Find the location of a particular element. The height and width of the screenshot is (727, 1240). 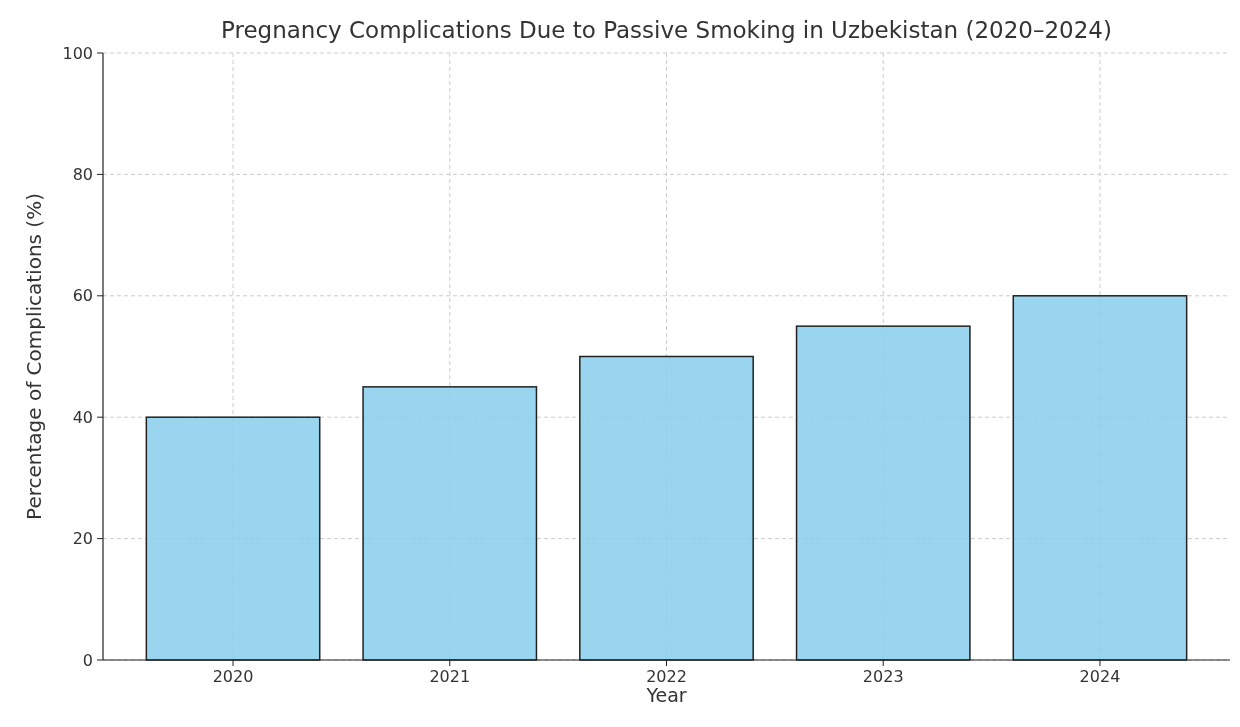

x-tick-label: 2021 is located at coordinates (450, 676).